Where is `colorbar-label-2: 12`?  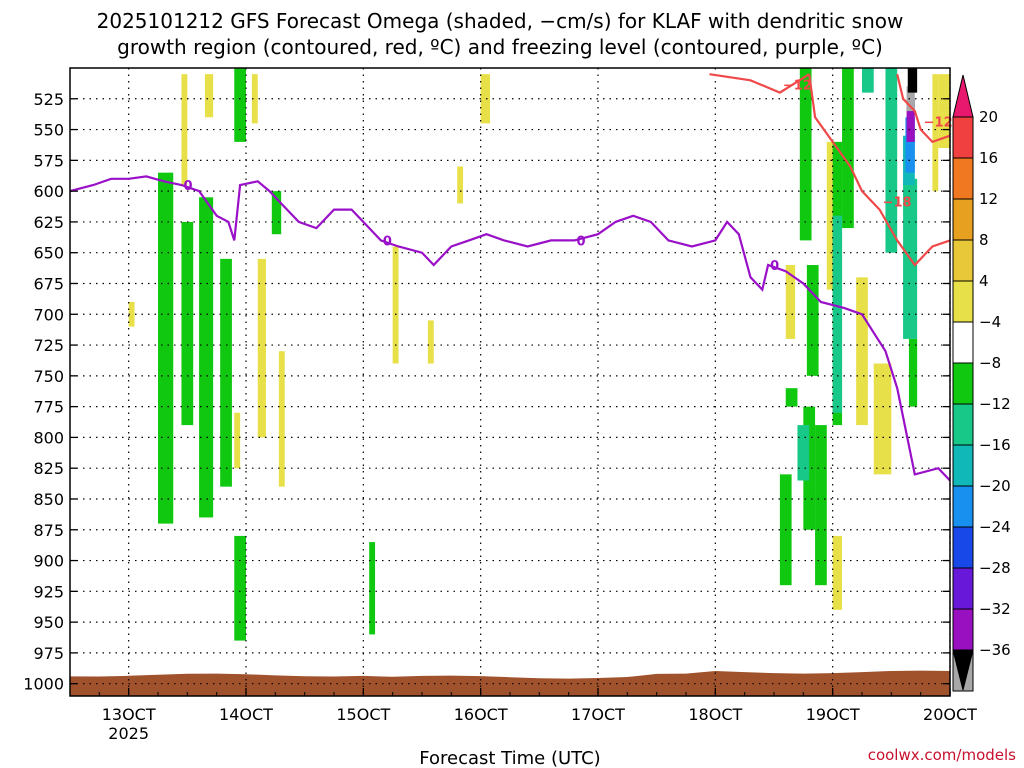
colorbar-label-2: 12 is located at coordinates (988, 199).